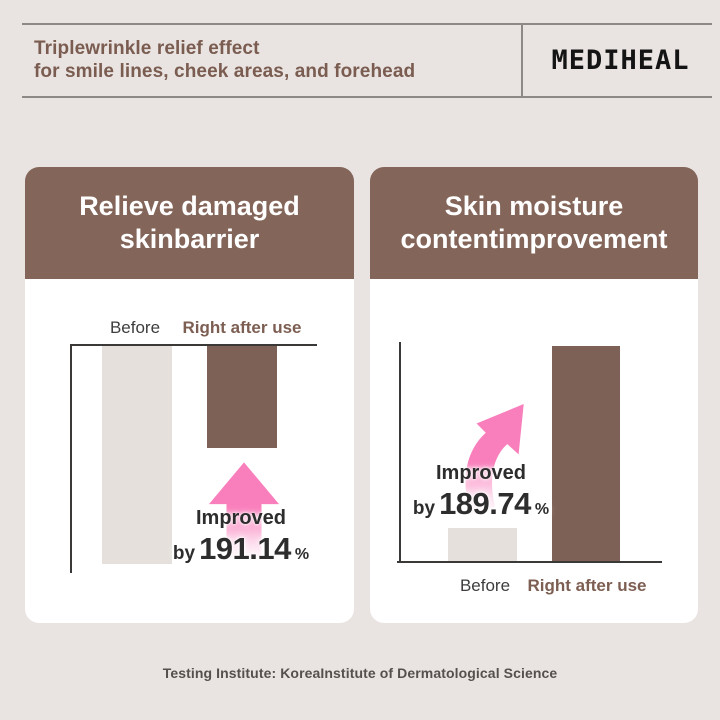 The image size is (720, 720). What do you see at coordinates (189, 223) in the screenshot?
I see `card-skin-barrier-title: Relieve damaged skinbarrier` at bounding box center [189, 223].